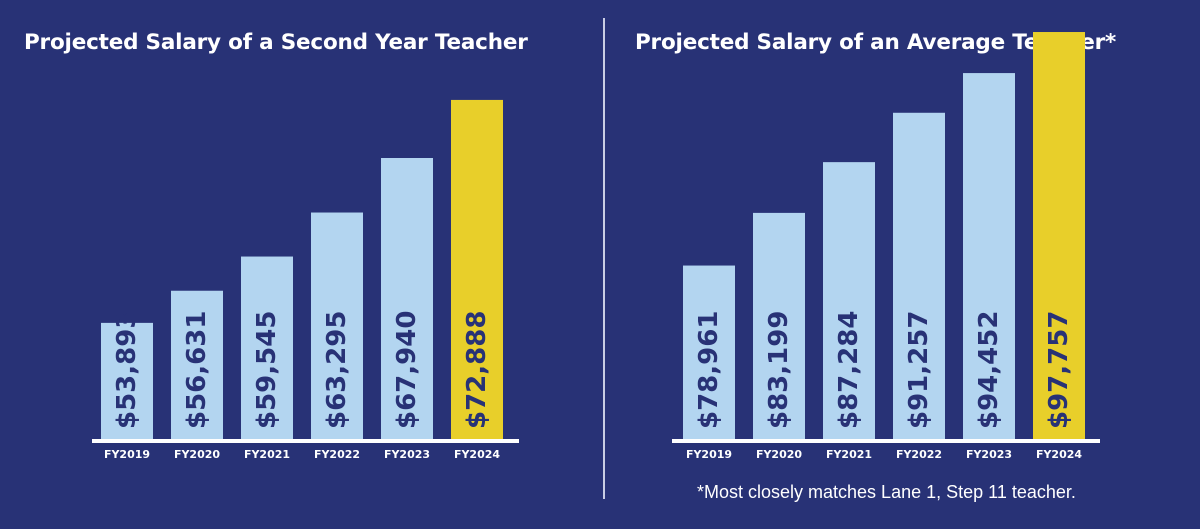  I want to click on average-tick-label: FY2020, so click(779, 454).